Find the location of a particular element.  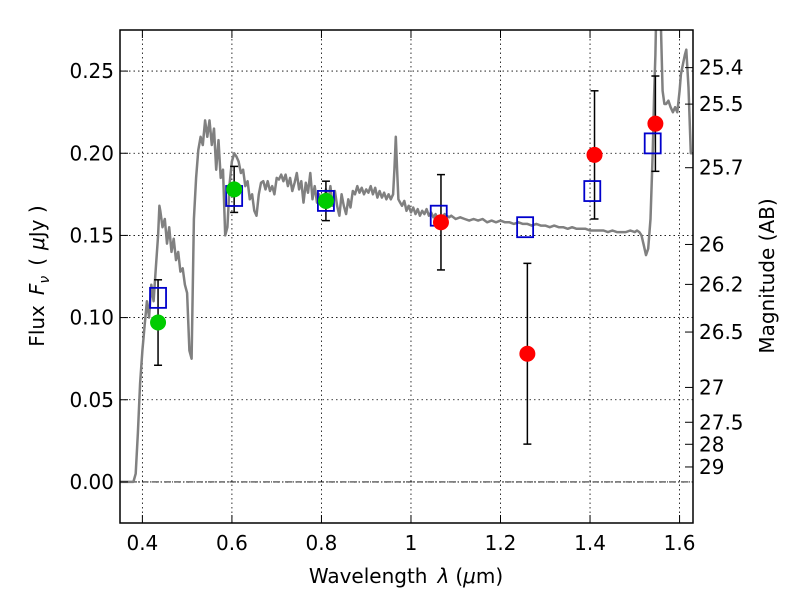

x-tick-label: 1.2 is located at coordinates (501, 543).